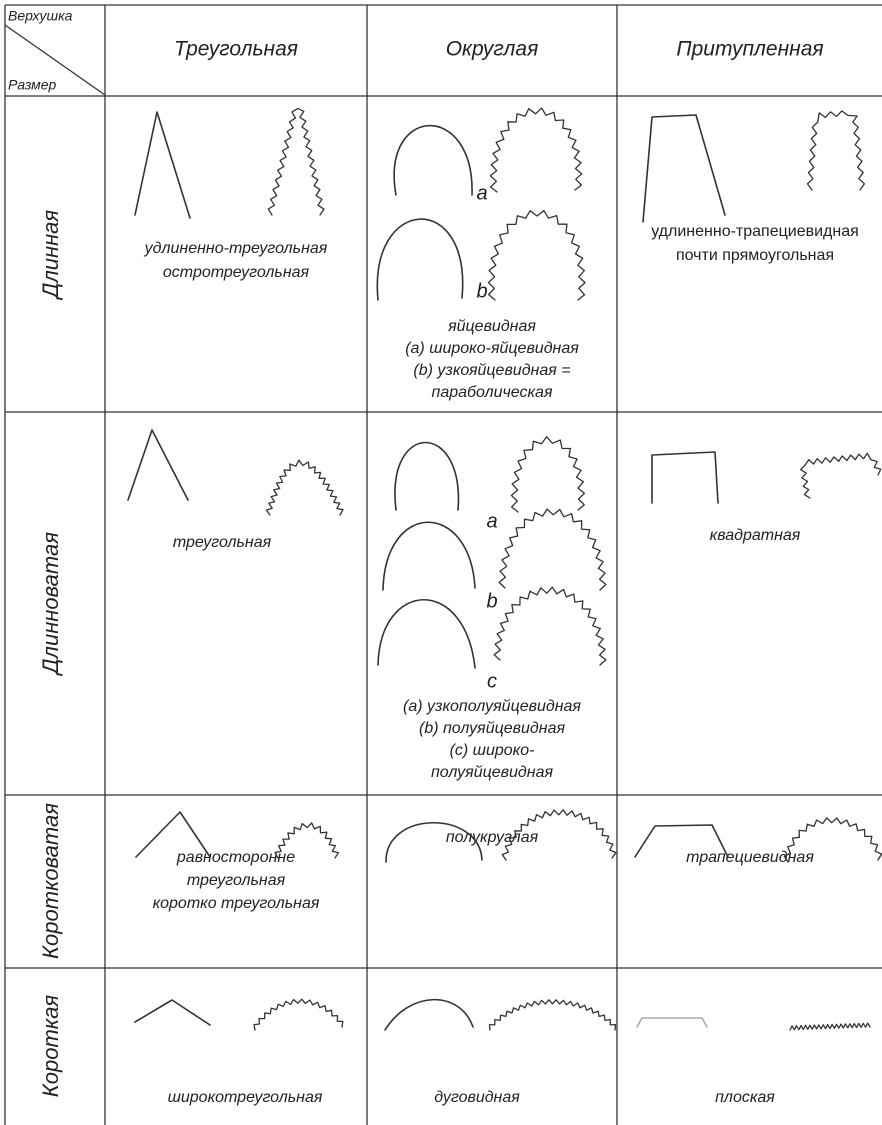  I want to click on caption: дуговидная, so click(477, 1097).